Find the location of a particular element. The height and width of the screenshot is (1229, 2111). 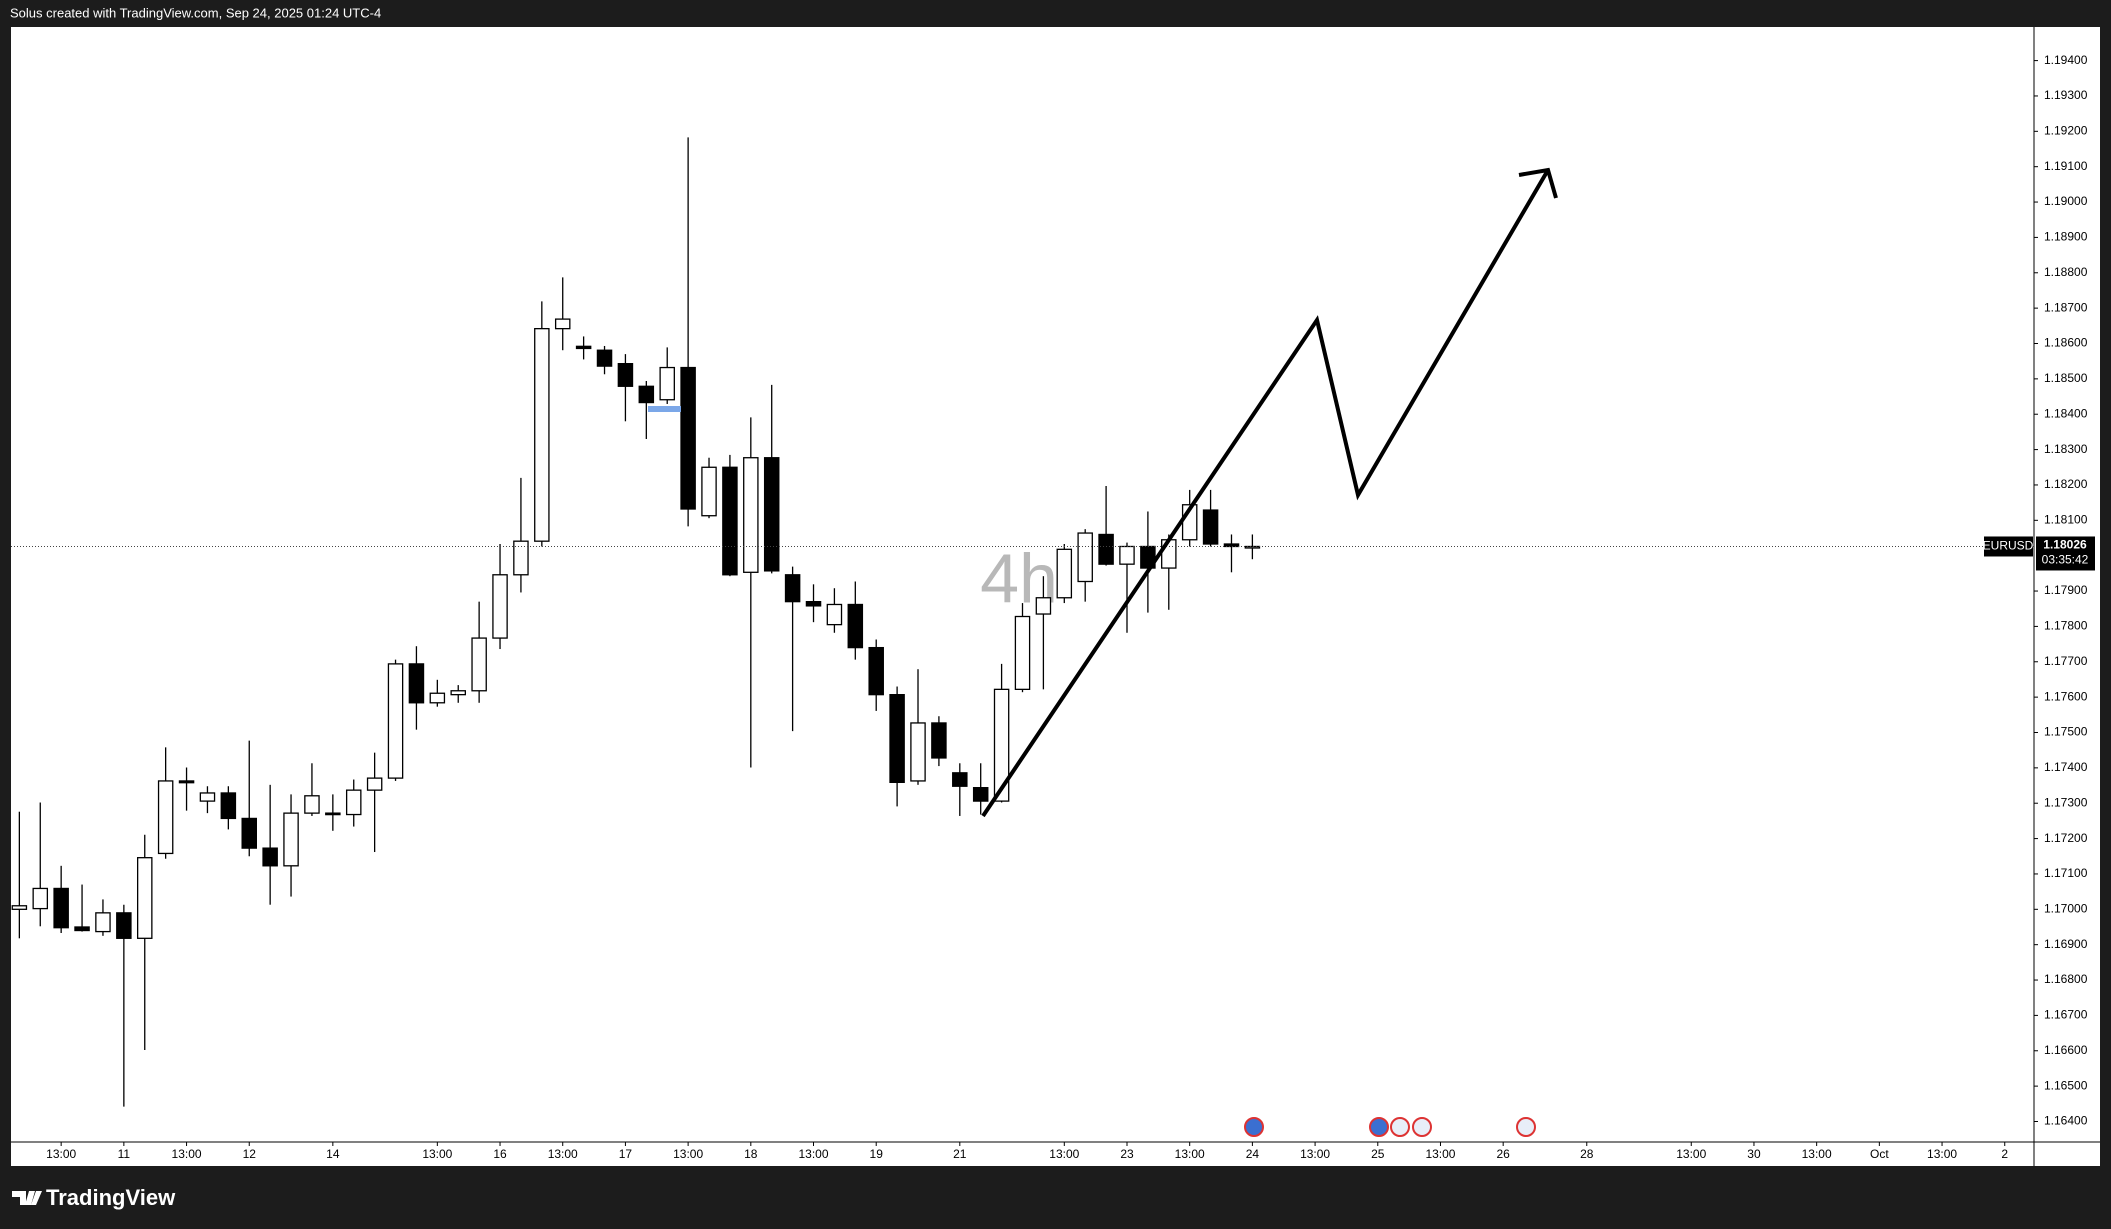

y-tick-label: 1.16700 is located at coordinates (2066, 1015).